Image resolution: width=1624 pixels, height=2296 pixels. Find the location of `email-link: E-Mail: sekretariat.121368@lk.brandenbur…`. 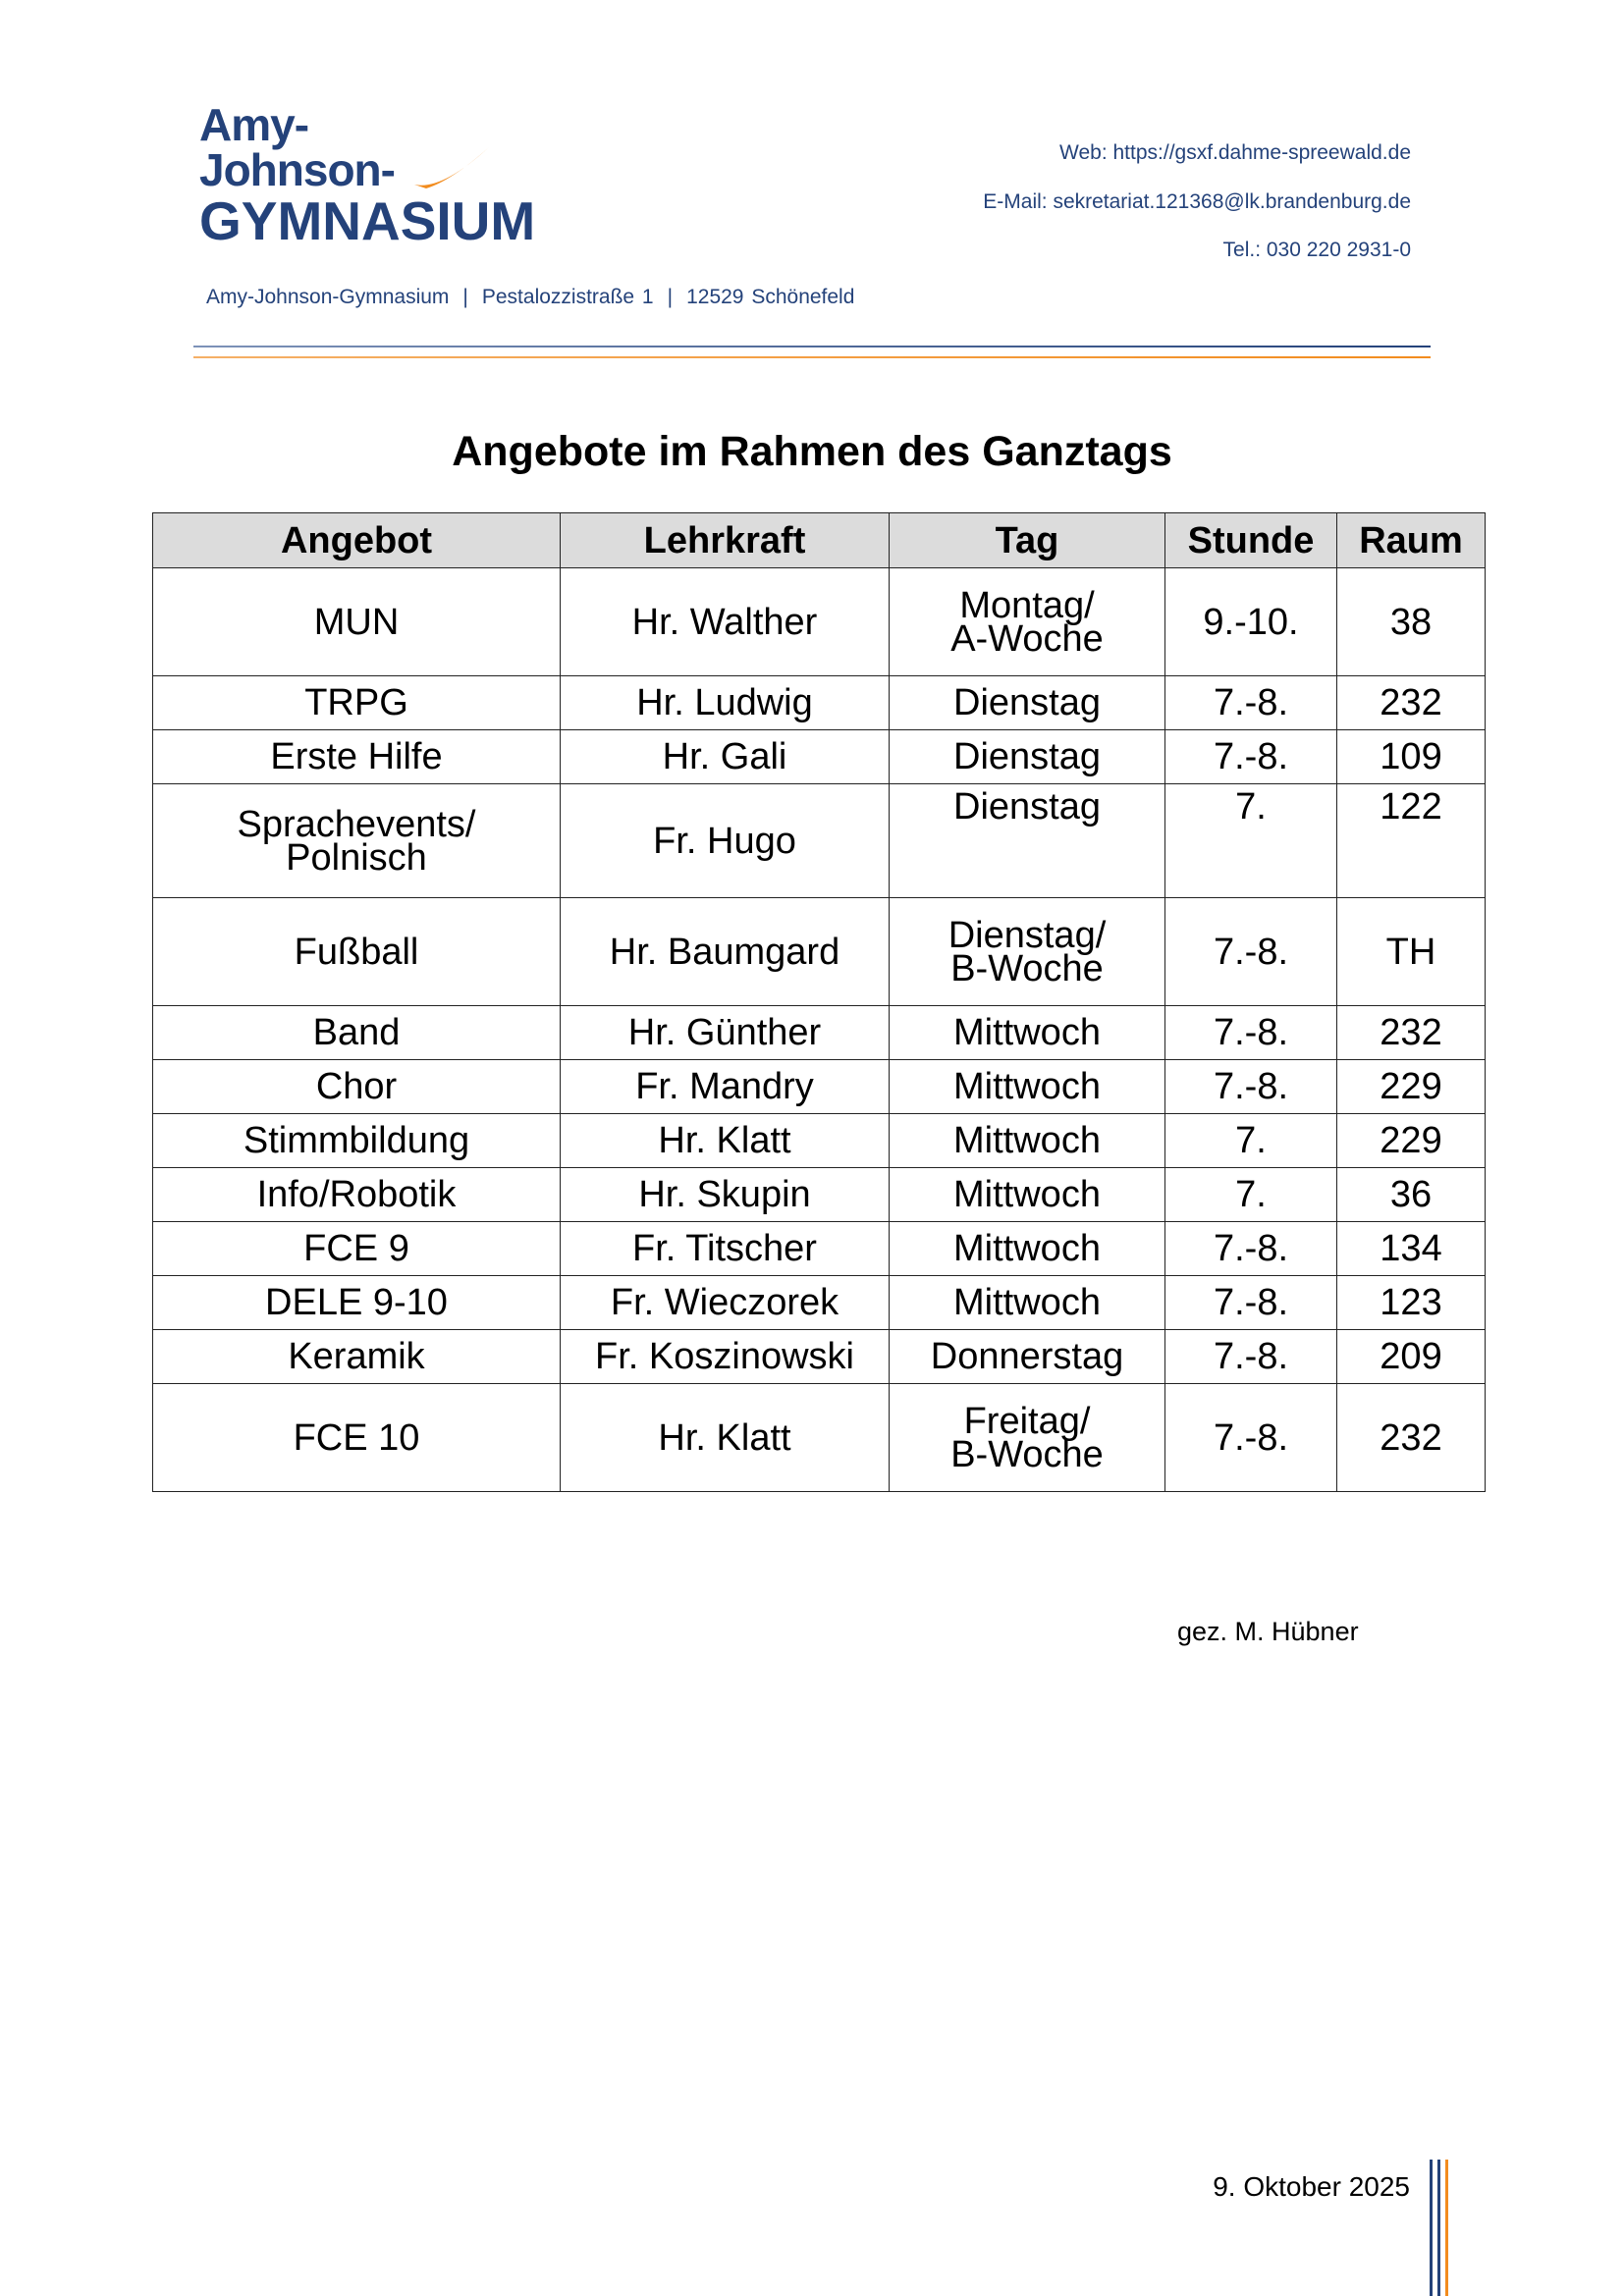

email-link: E-Mail: sekretariat.121368@lk.brandenbur… is located at coordinates (1197, 201).